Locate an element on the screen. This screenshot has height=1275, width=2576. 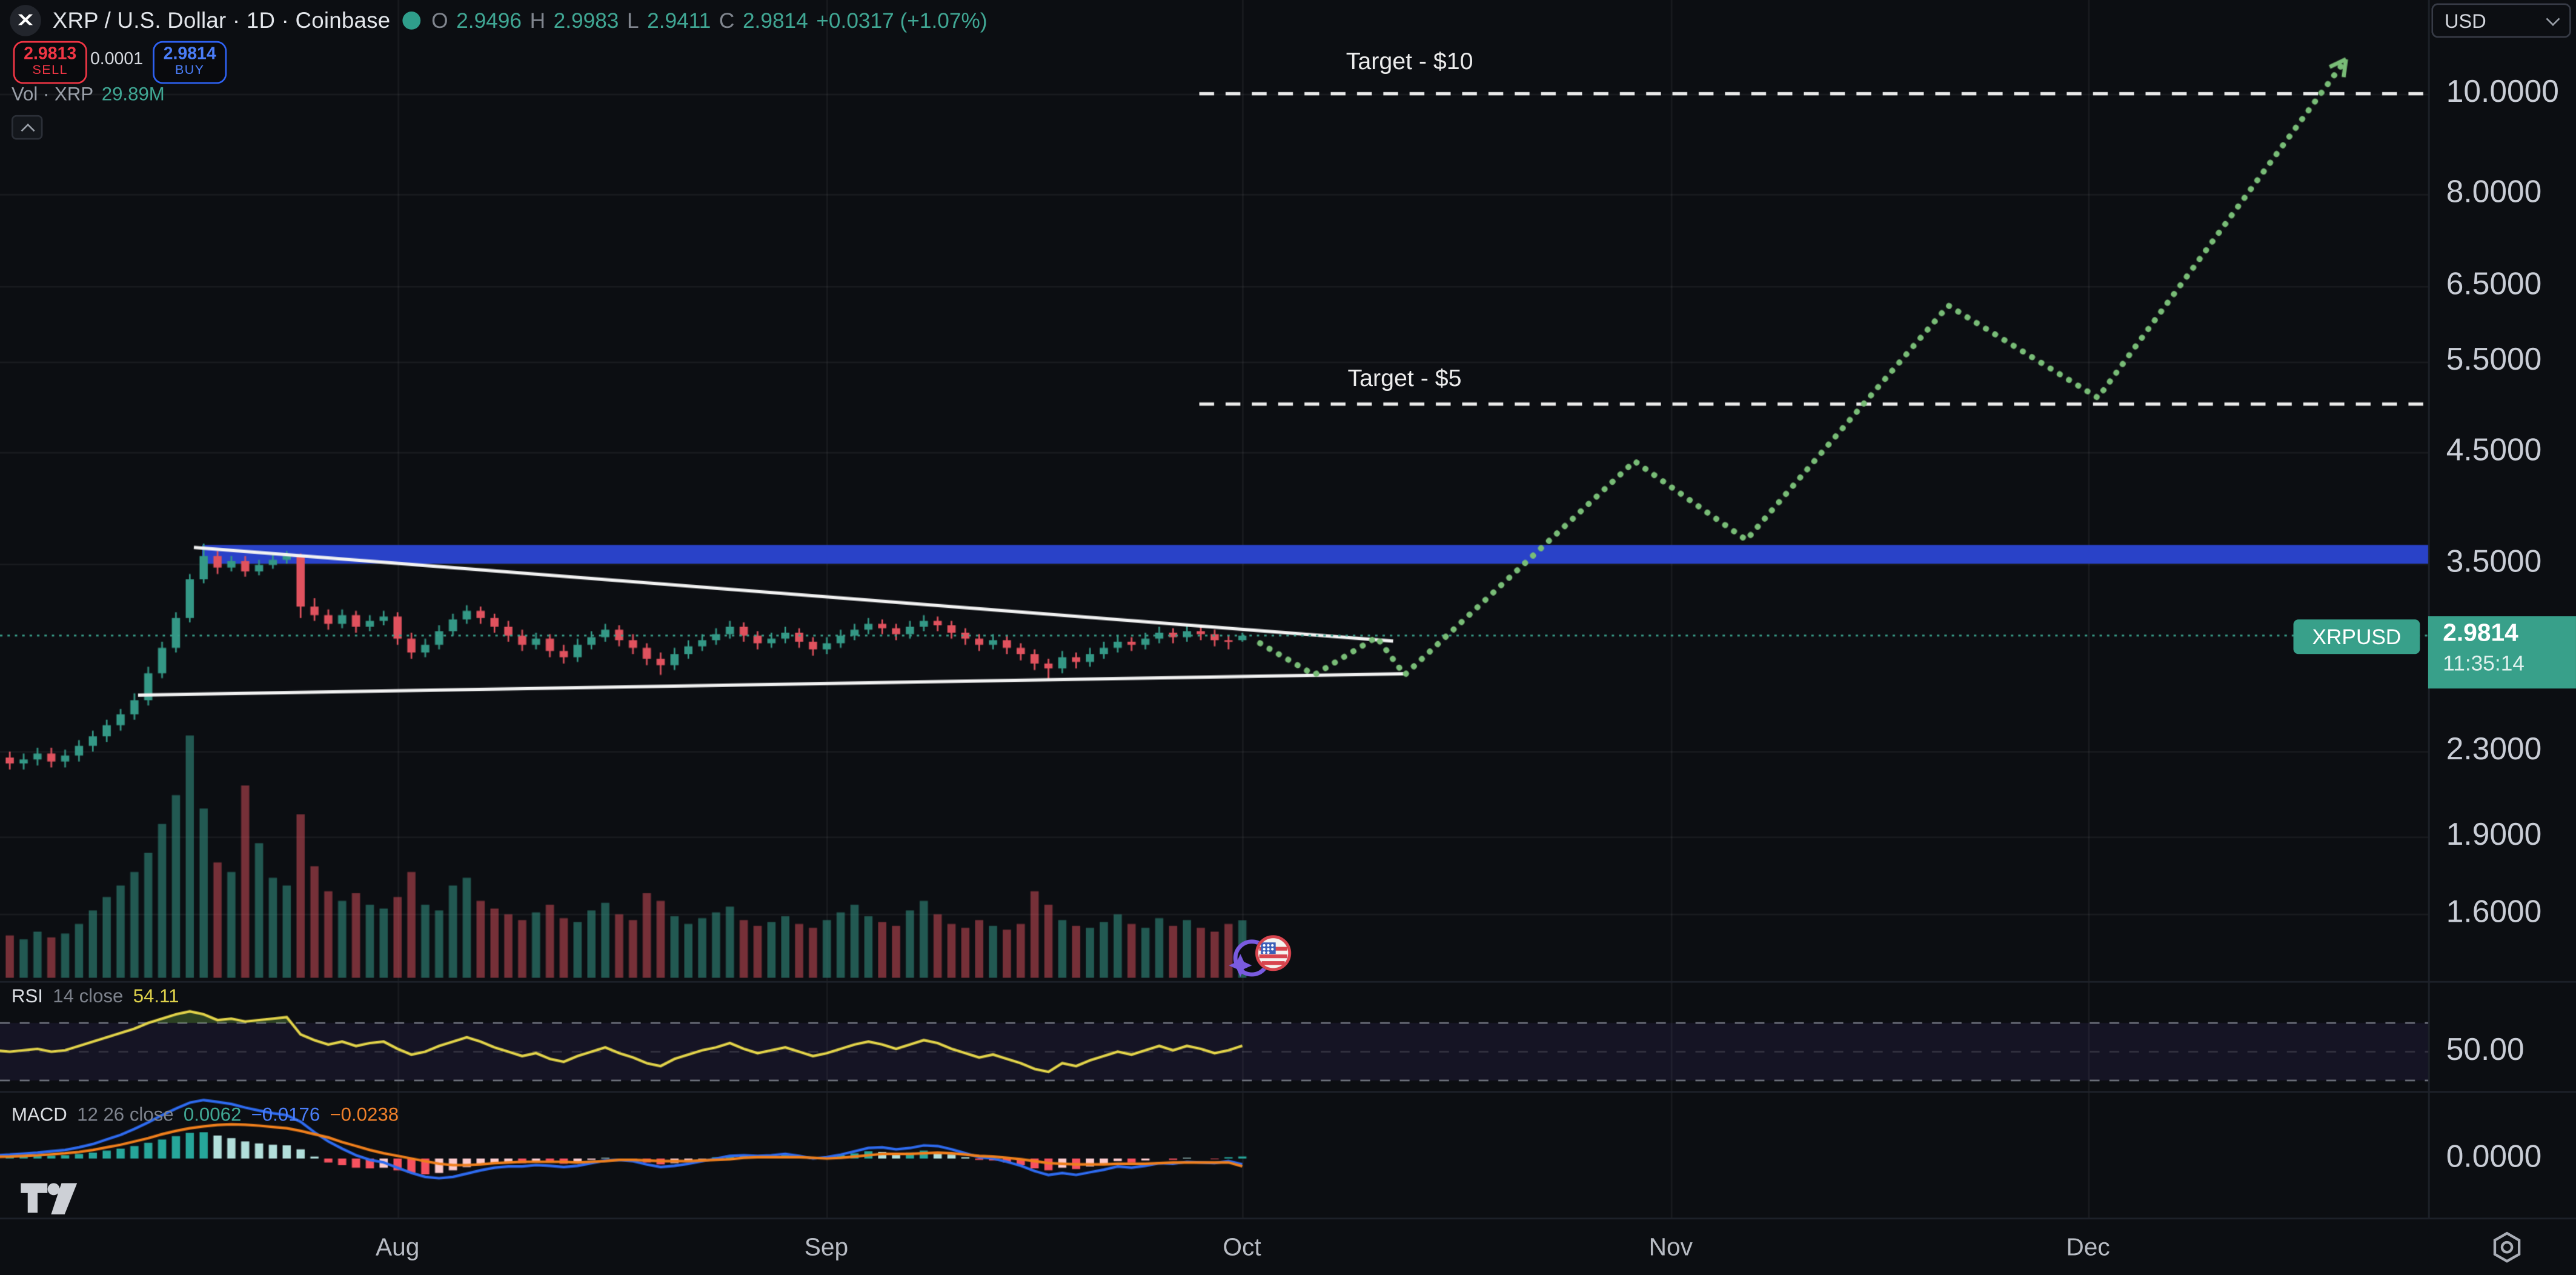
macd-signal-value: −0.0238 is located at coordinates (364, 1115).